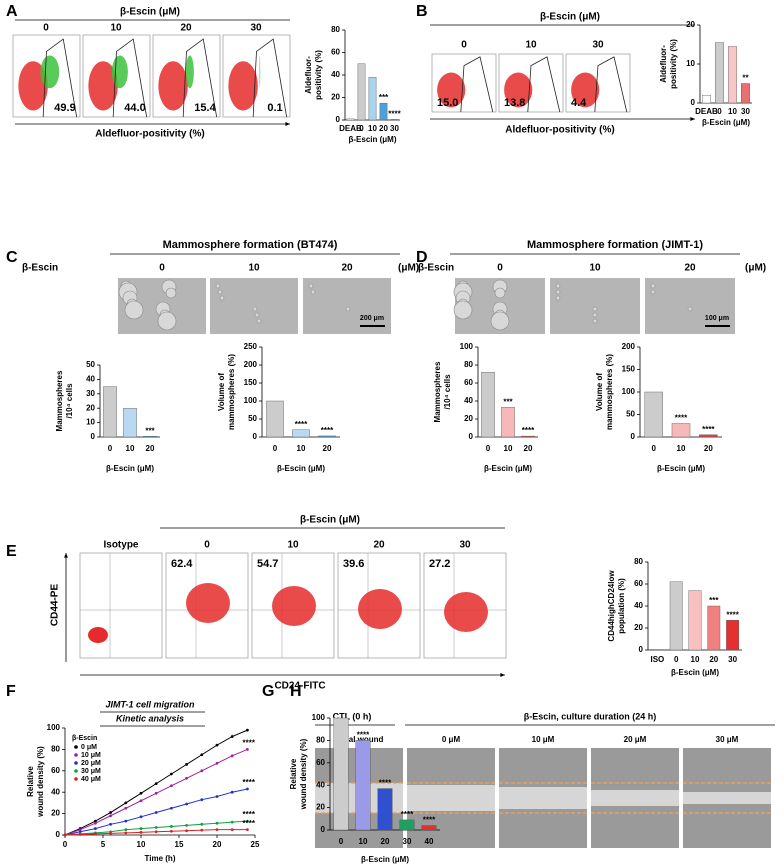 This screenshot has width=784, height=867. What do you see at coordinates (150, 430) in the screenshot?
I see `significance: ***` at bounding box center [150, 430].